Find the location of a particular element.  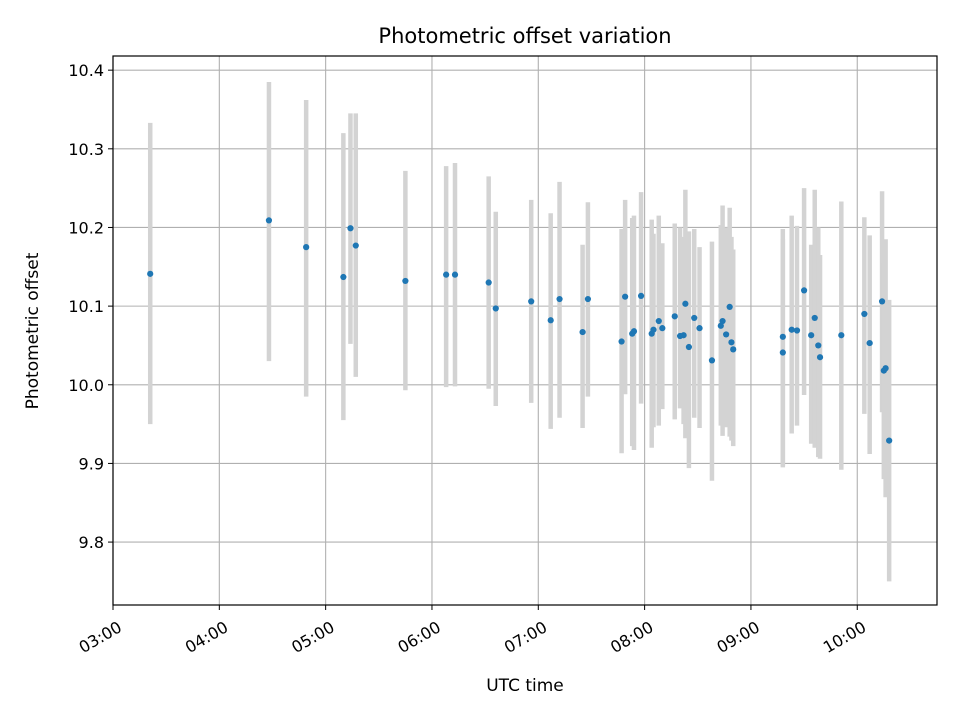

chart-title: Photometric offset variation is located at coordinates (524, 36).